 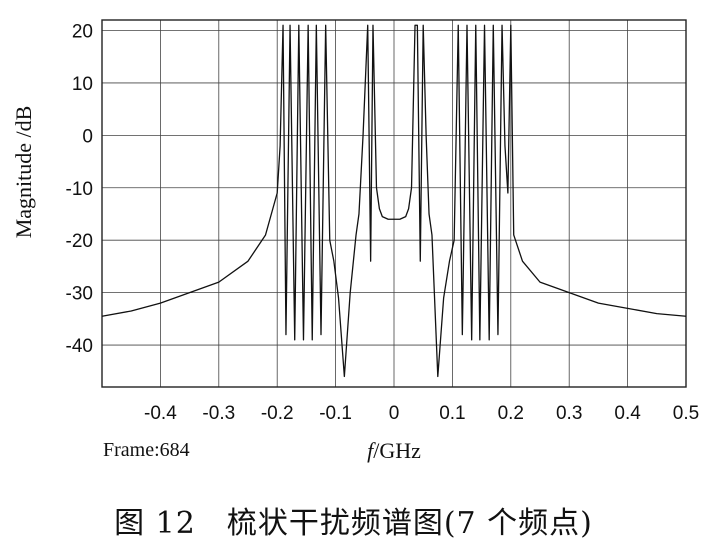 I want to click on y-tick-label: -20, so click(x=79, y=241).